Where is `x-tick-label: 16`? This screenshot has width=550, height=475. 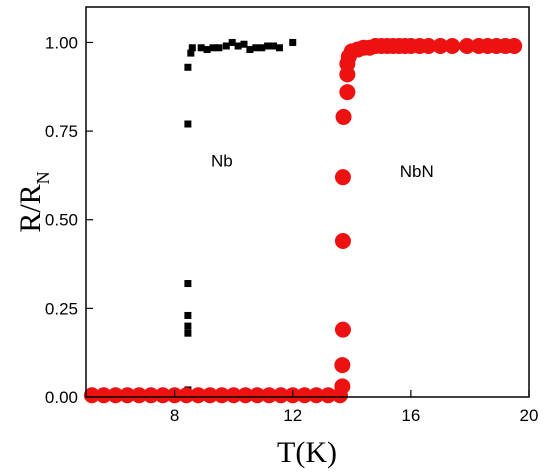 x-tick-label: 16 is located at coordinates (410, 415).